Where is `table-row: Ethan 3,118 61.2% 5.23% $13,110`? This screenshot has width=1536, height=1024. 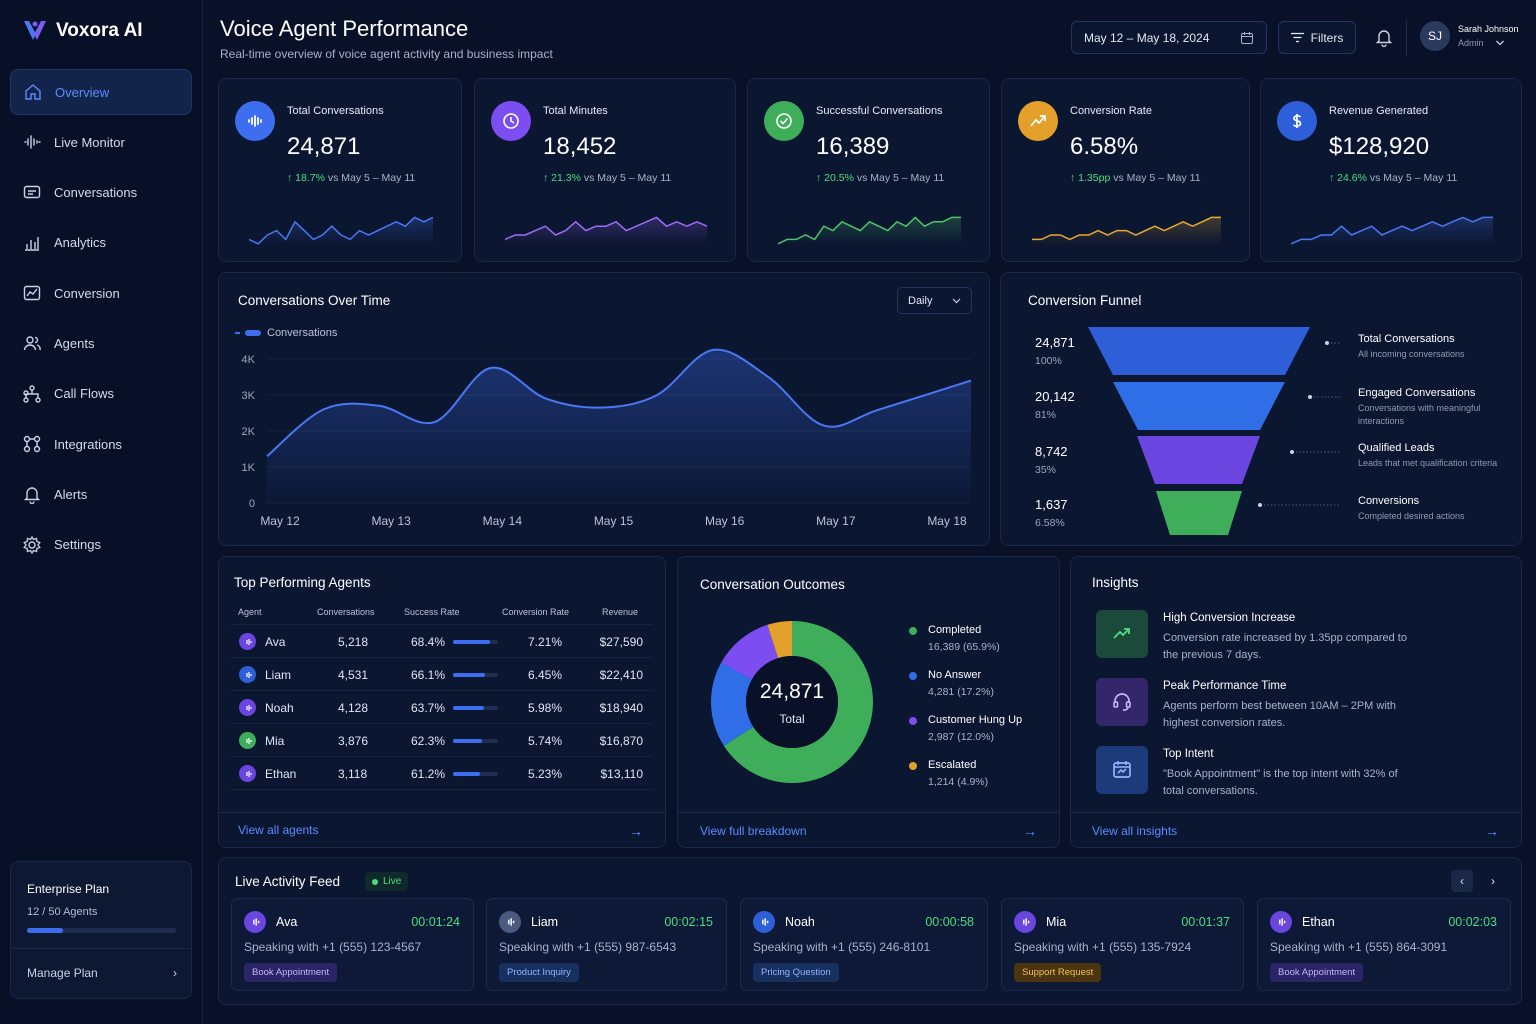 table-row: Ethan 3,118 61.2% 5.23% $13,110 is located at coordinates (442, 773).